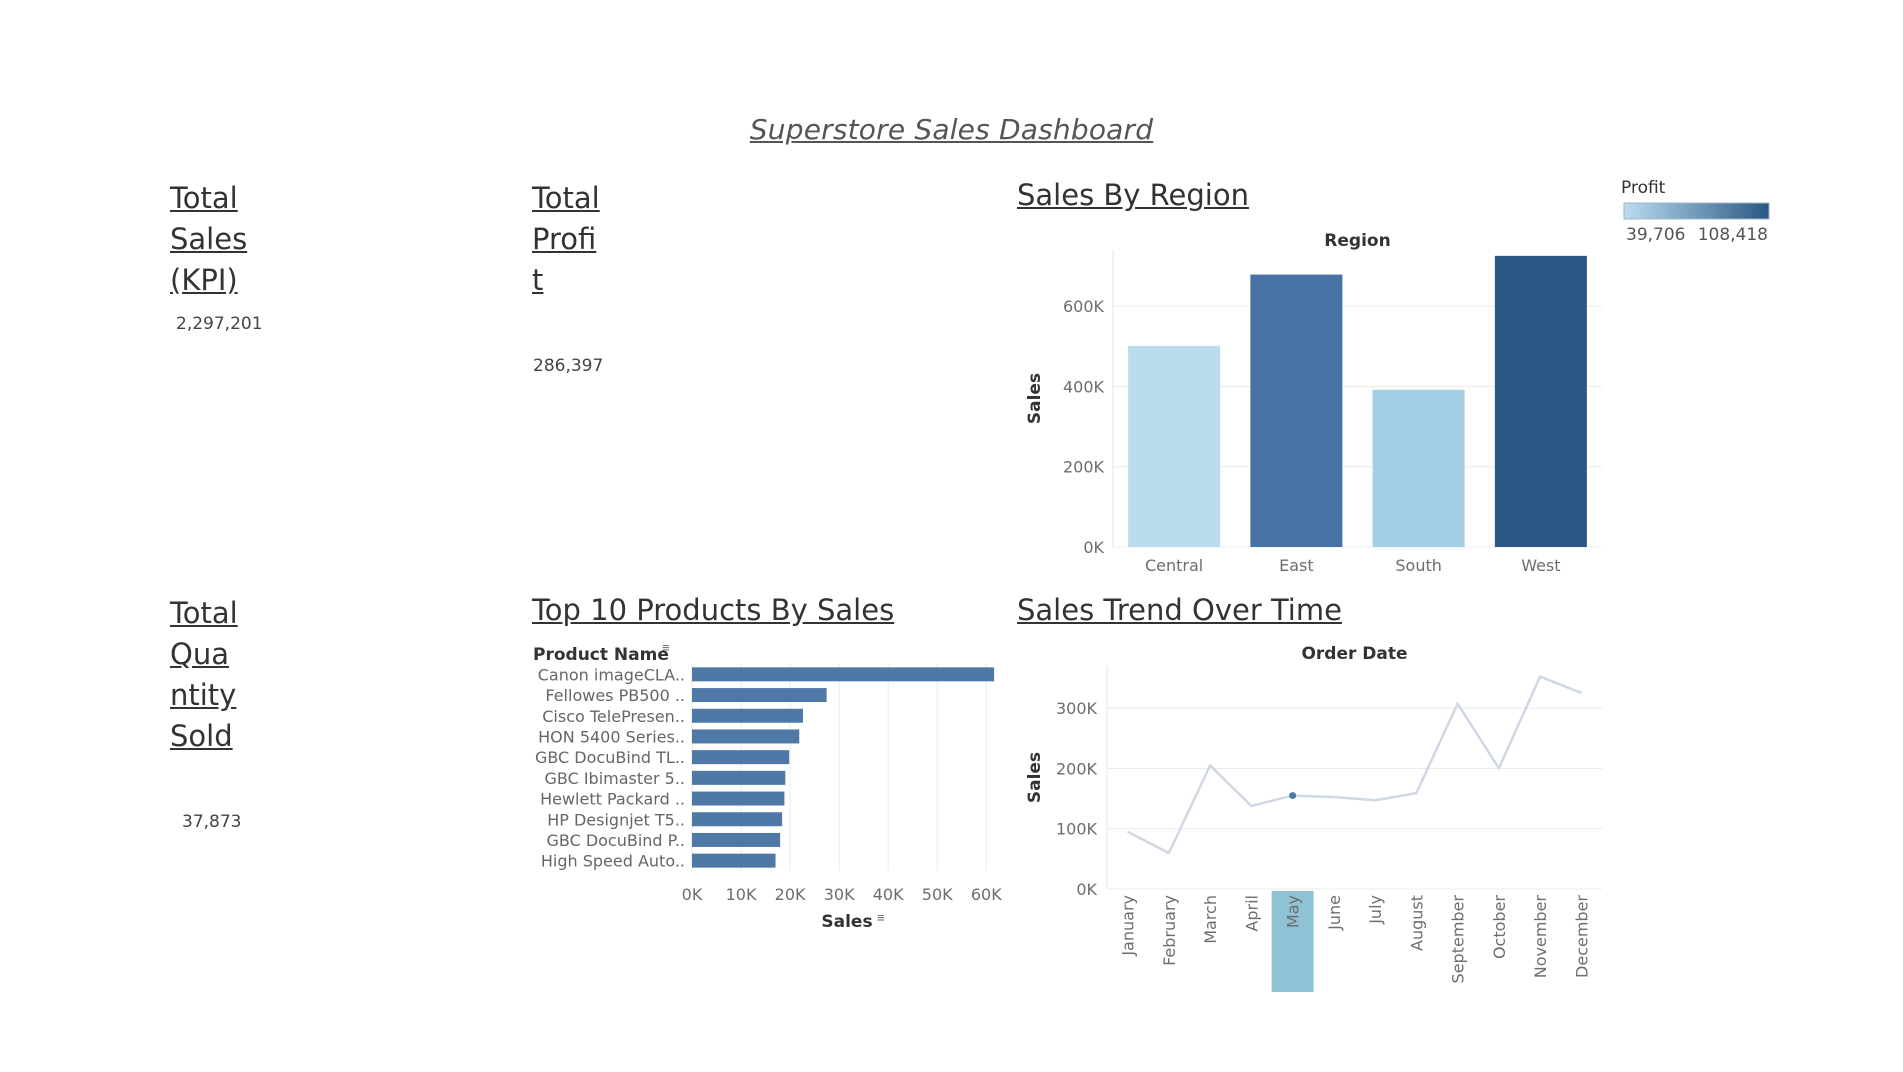 The image size is (1903, 1072). What do you see at coordinates (614, 778) in the screenshot?
I see `product-label: GBC Ibimaster 5..` at bounding box center [614, 778].